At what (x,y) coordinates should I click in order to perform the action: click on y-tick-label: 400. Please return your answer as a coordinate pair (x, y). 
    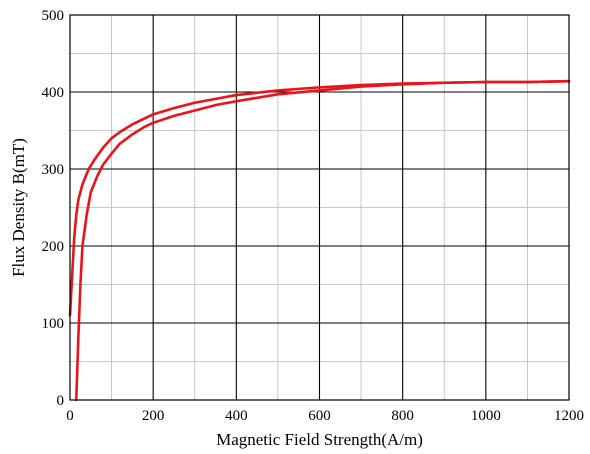
    Looking at the image, I should click on (53, 93).